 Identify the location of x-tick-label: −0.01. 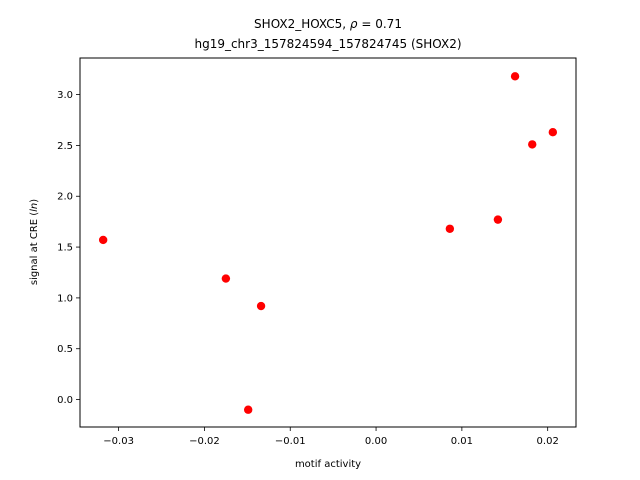
(290, 441).